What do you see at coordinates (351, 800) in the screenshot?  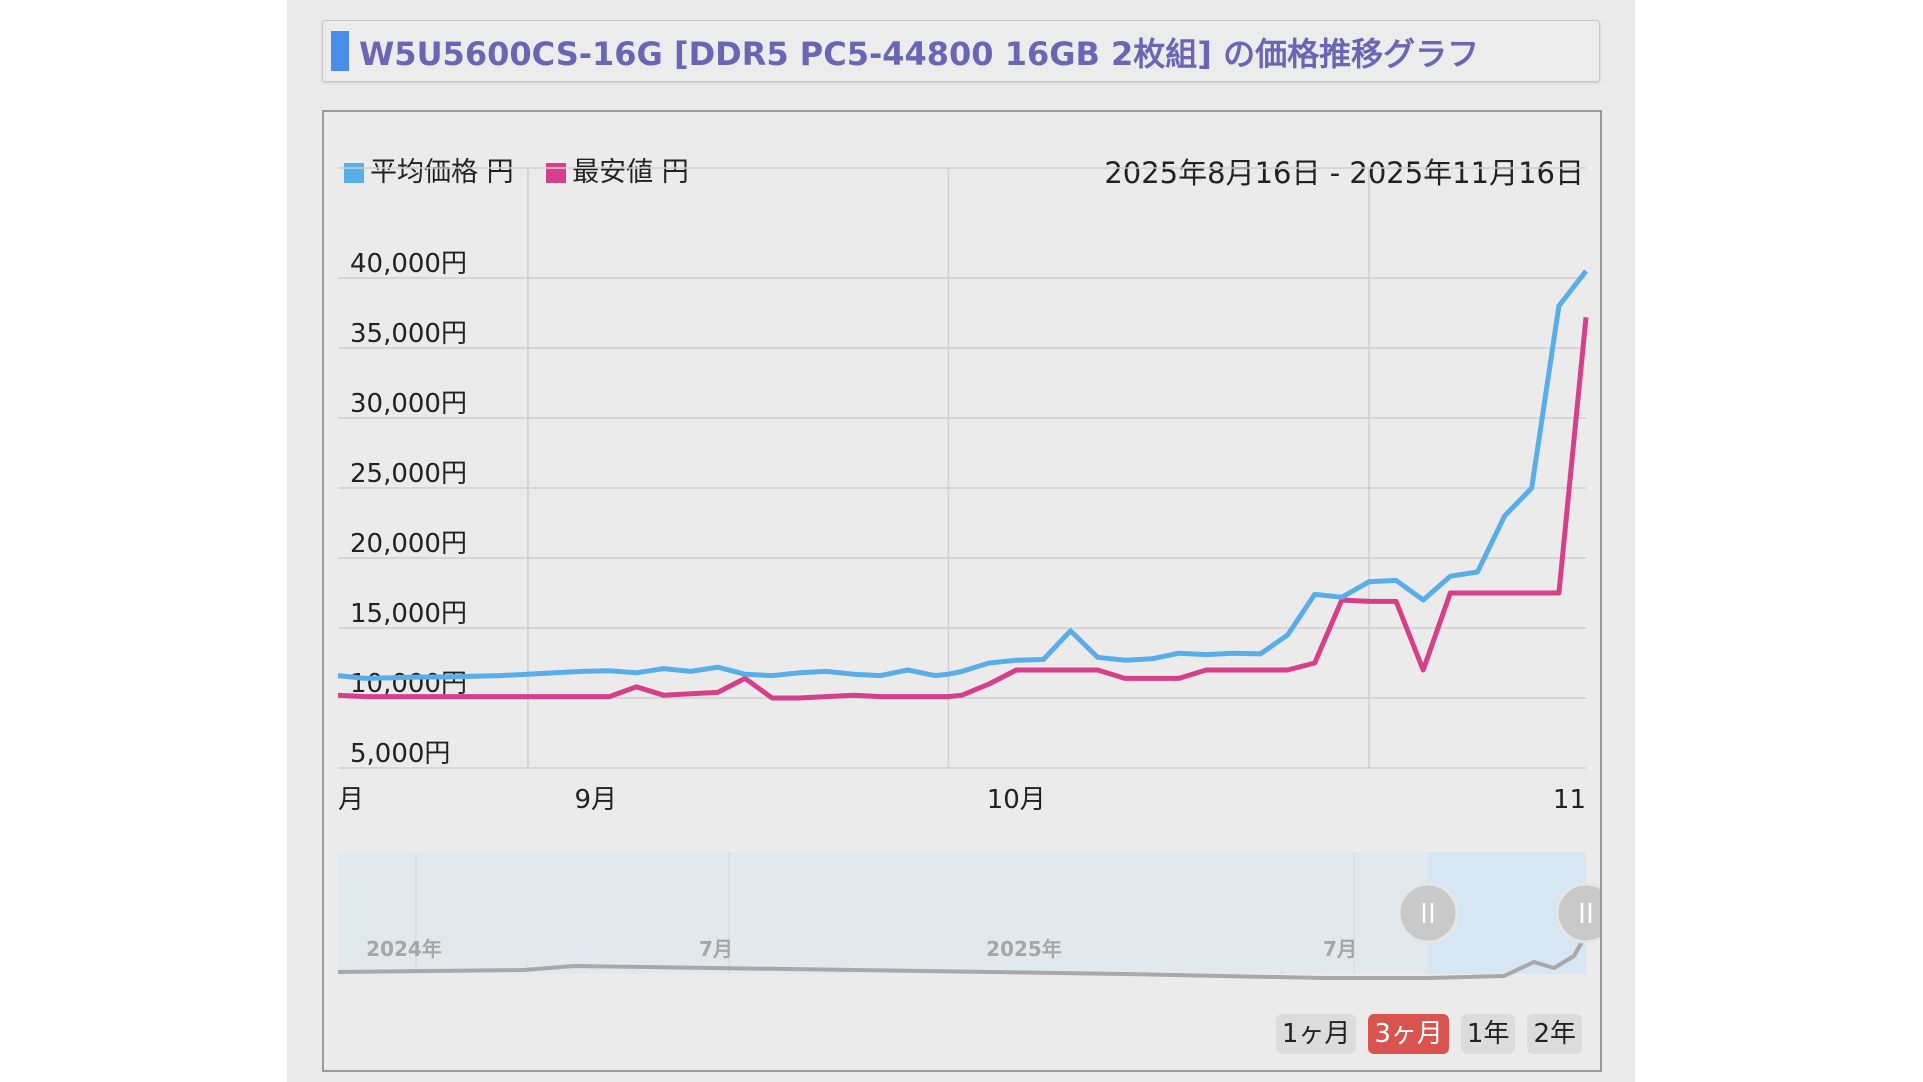 I see `x-tick-label: 月` at bounding box center [351, 800].